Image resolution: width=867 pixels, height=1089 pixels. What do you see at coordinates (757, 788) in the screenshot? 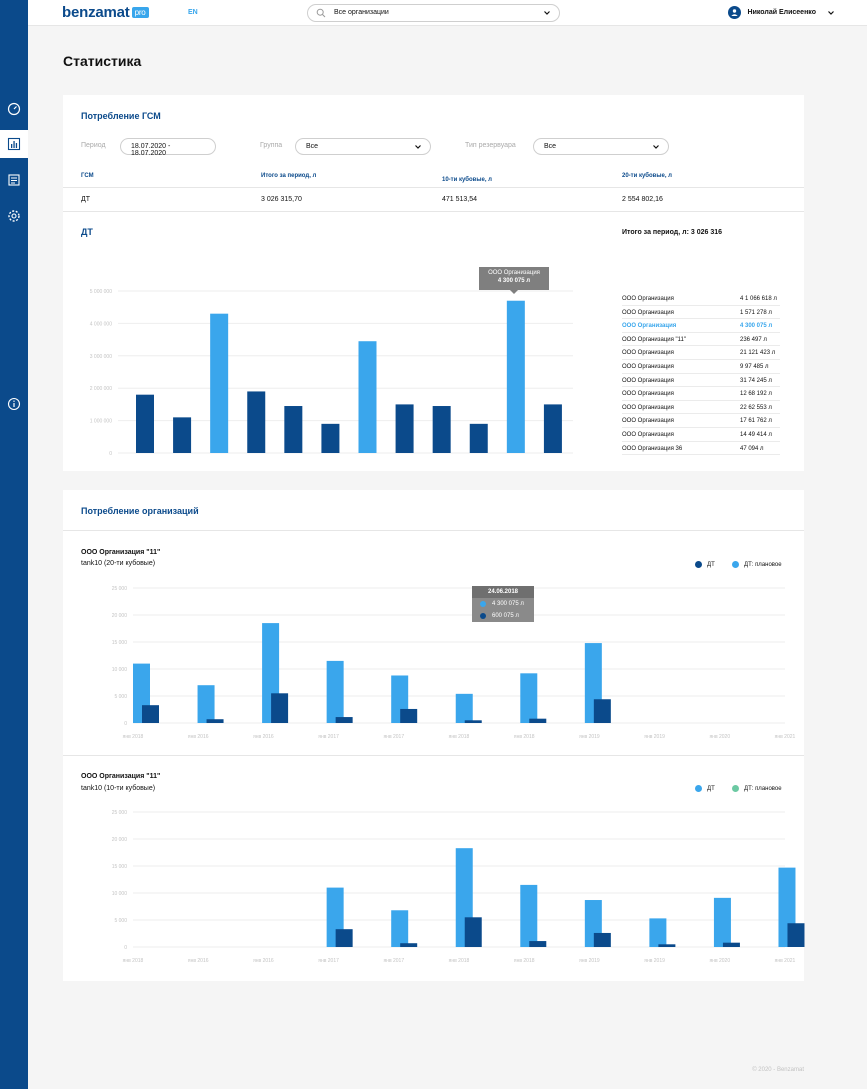
I see `legend-item-planned: ДТ: плановое` at bounding box center [757, 788].